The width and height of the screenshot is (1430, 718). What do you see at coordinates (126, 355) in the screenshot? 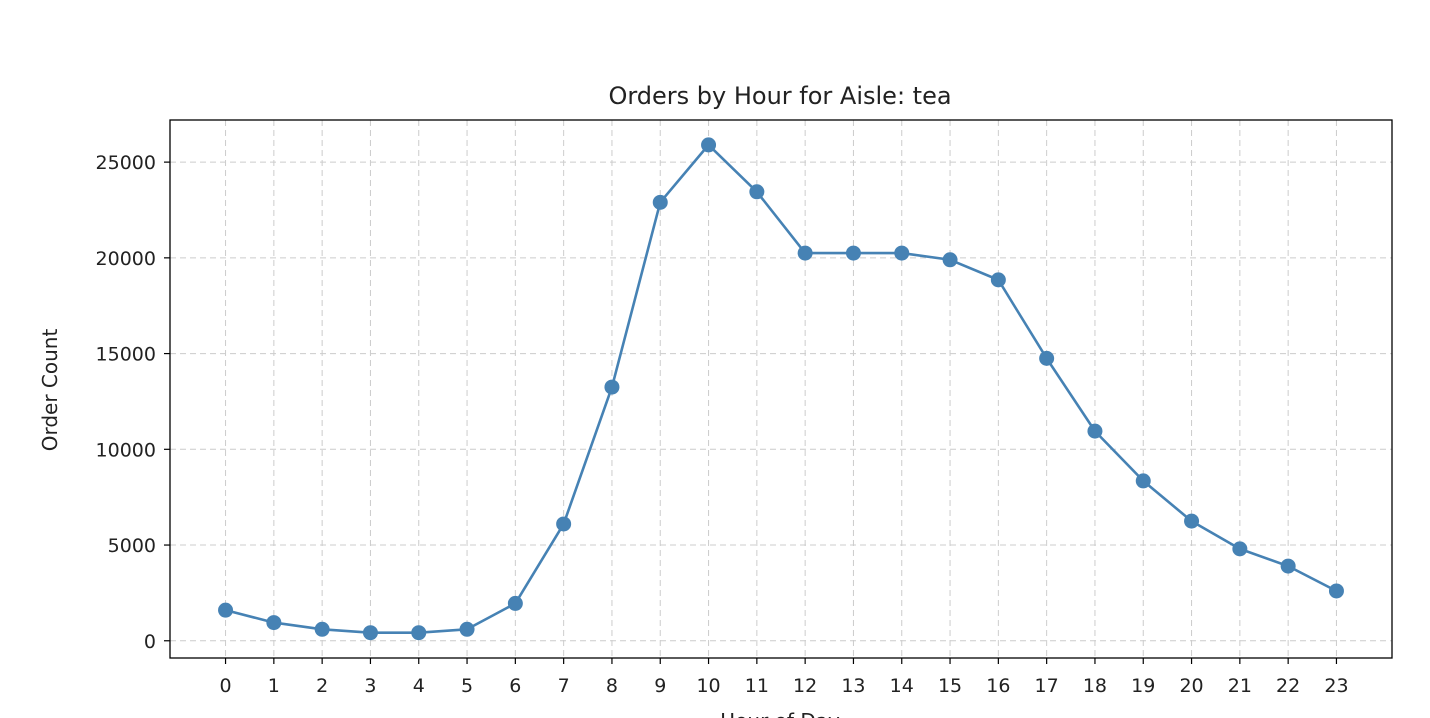
I see `y-tick-label: 15000` at bounding box center [126, 355].